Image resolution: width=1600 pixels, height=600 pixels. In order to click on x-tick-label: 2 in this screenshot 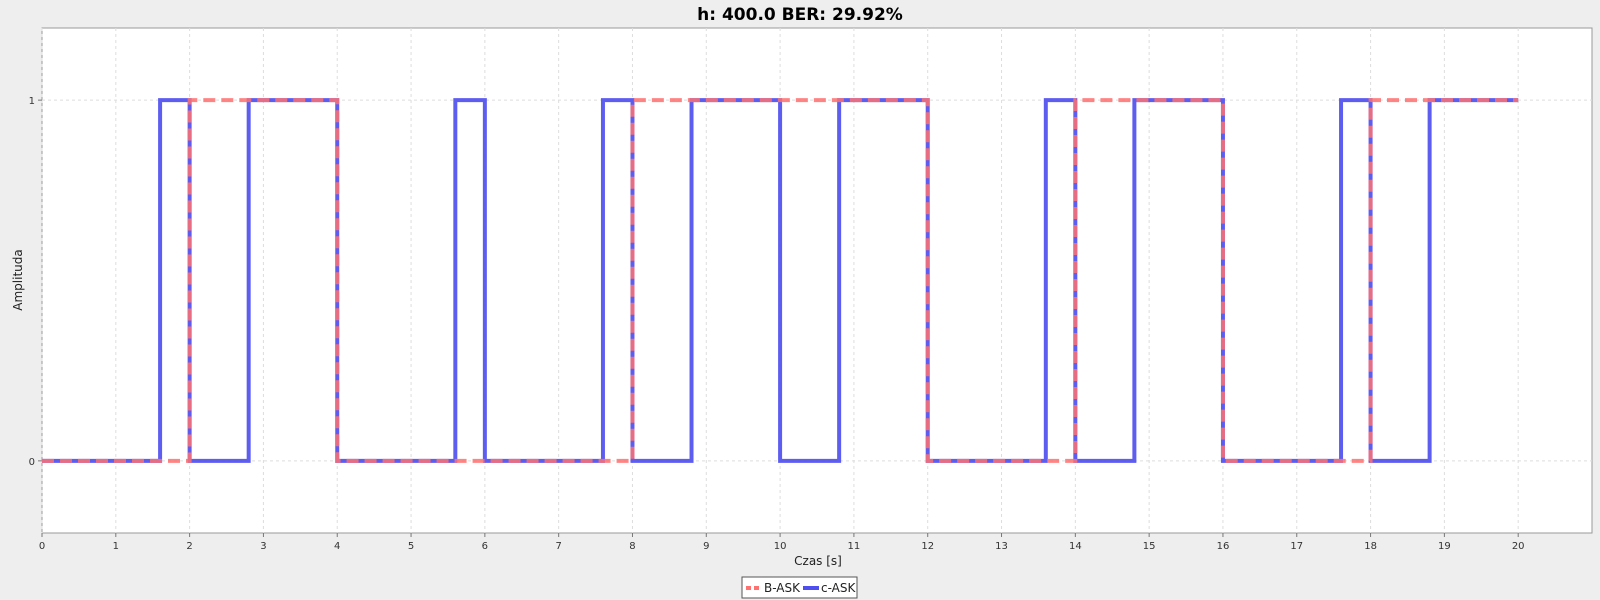, I will do `click(189, 546)`.